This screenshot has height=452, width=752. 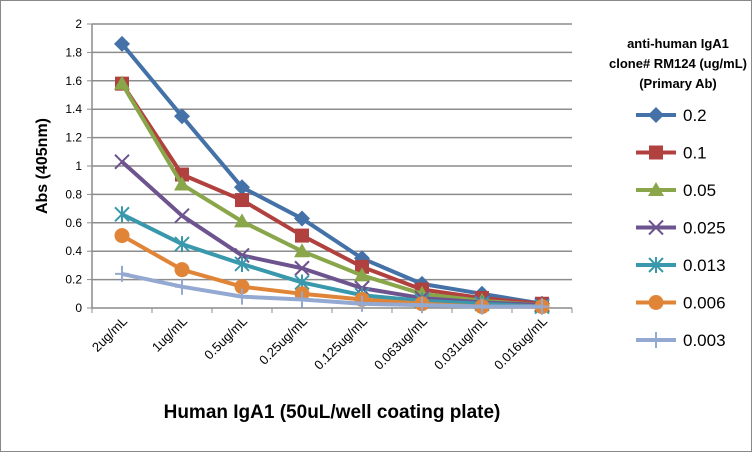 What do you see at coordinates (73, 280) in the screenshot?
I see `y-tick-label: 0.2` at bounding box center [73, 280].